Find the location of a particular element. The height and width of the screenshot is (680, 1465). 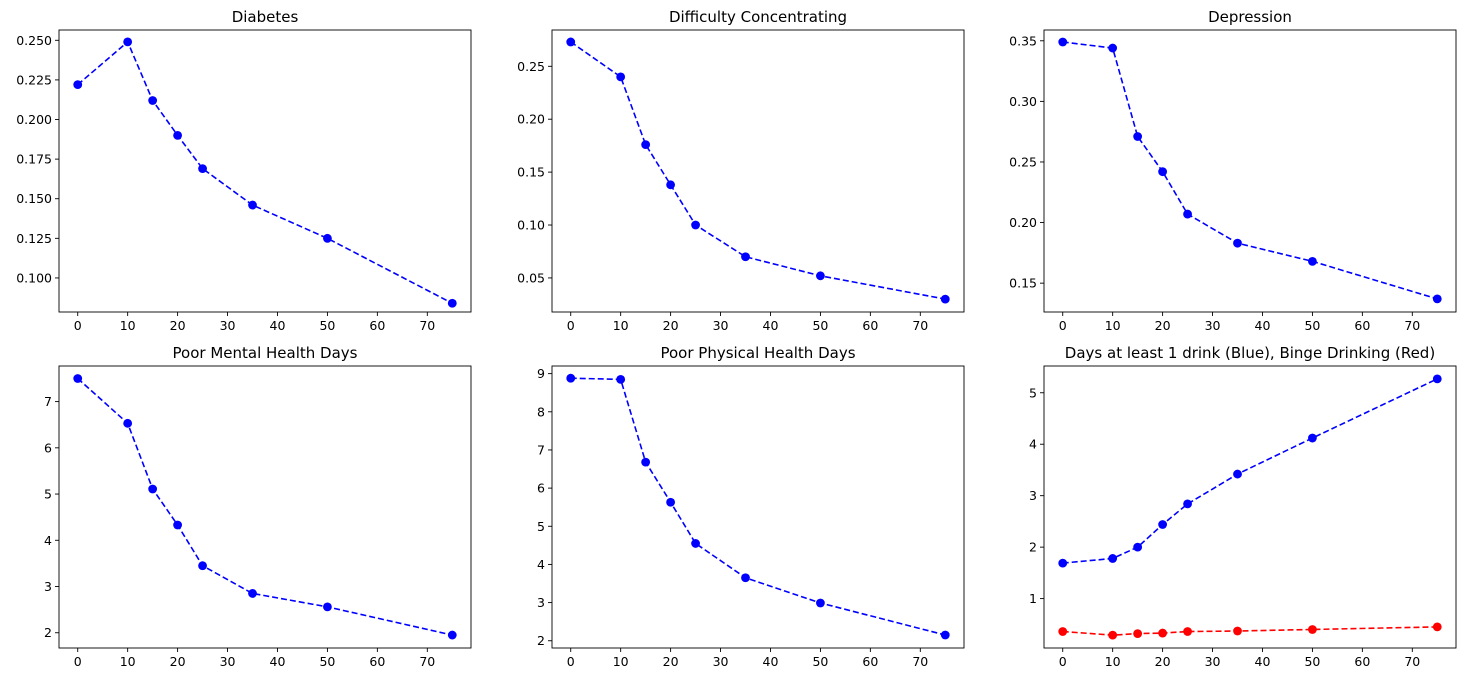

y-tick-label: 1 is located at coordinates (1033, 598).